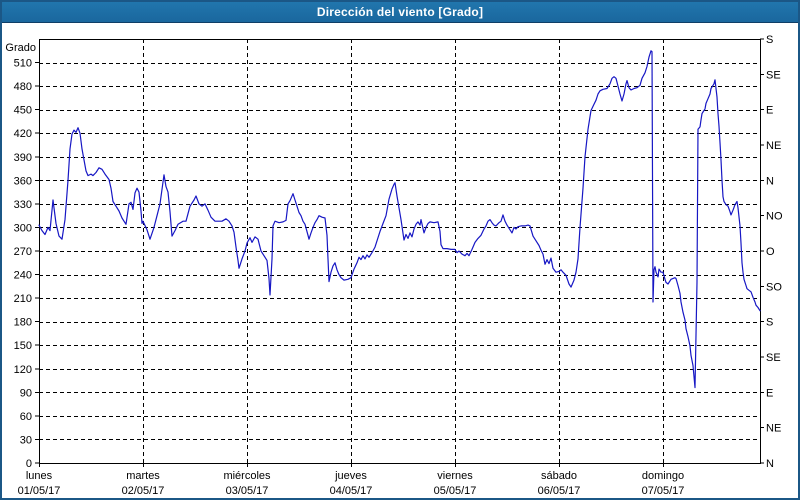  What do you see at coordinates (39, 476) in the screenshot?
I see `day-label: lunes` at bounding box center [39, 476].